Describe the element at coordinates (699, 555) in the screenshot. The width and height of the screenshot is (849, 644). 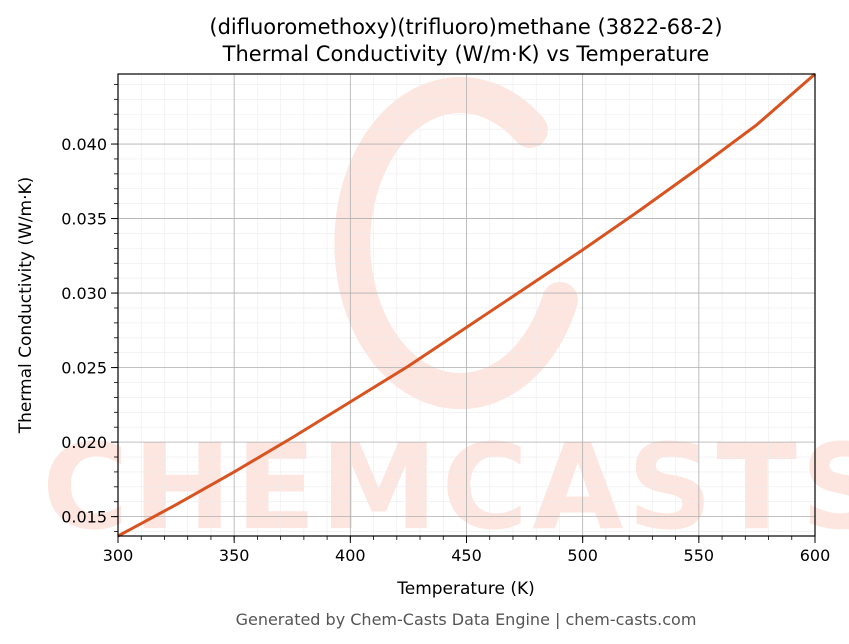
I see `x-tick-label: 550` at that location.